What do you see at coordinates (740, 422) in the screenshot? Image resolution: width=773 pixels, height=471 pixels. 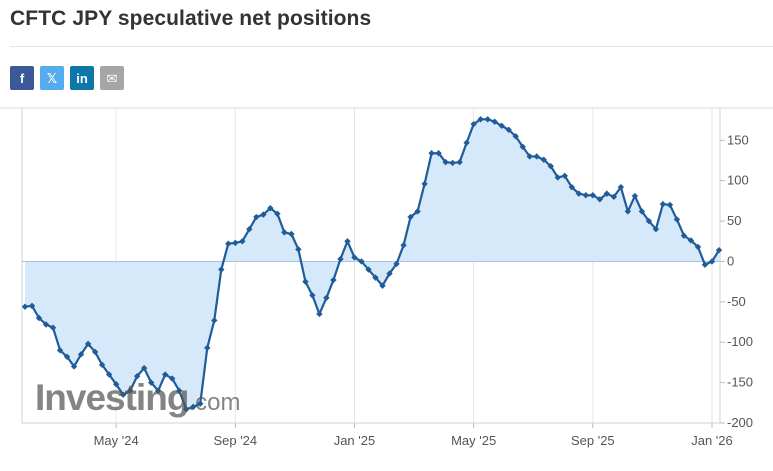 I see `y-tick-label: -200` at bounding box center [740, 422].